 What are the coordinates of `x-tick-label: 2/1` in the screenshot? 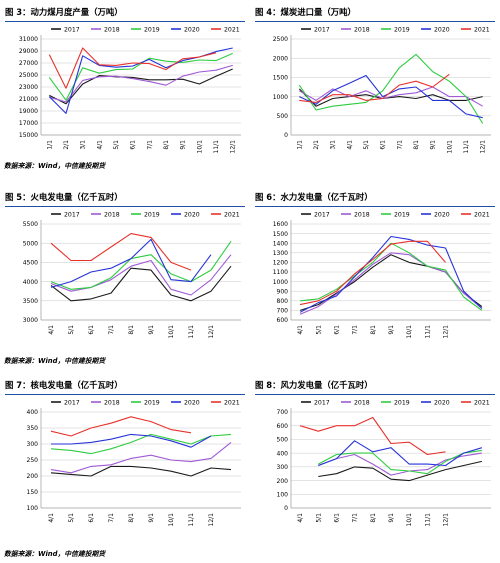 It's located at (66, 145).